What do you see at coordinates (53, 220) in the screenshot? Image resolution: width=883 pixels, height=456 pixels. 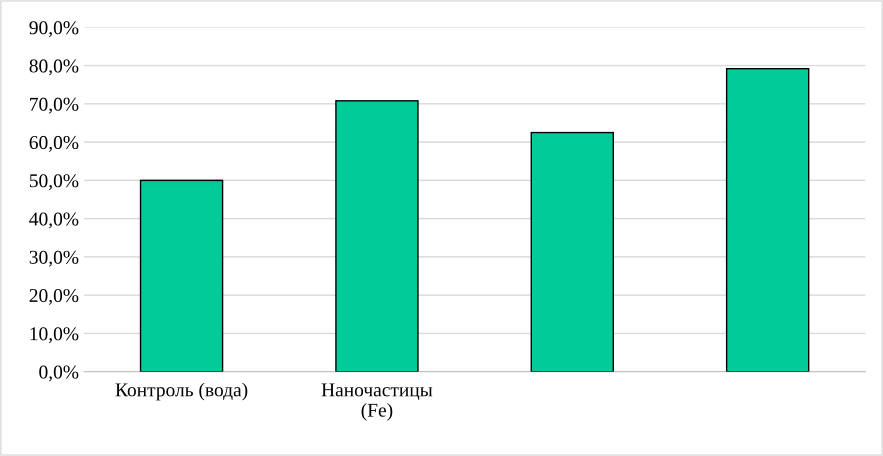 I see `y-tick-label: 40,0%` at bounding box center [53, 220].